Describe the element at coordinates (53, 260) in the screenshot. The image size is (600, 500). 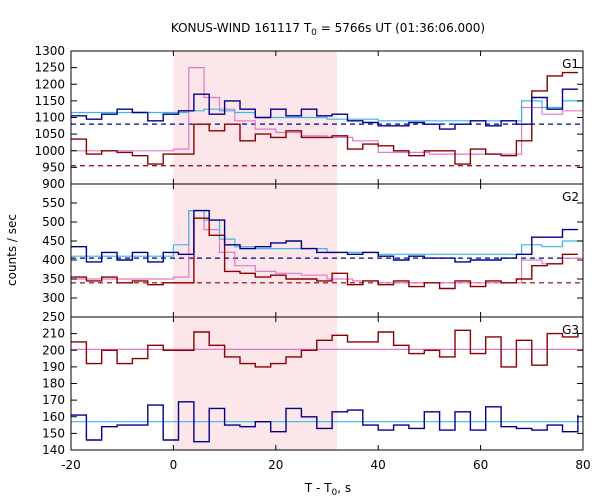
I see `g2-y-tick-label: 400` at that location.